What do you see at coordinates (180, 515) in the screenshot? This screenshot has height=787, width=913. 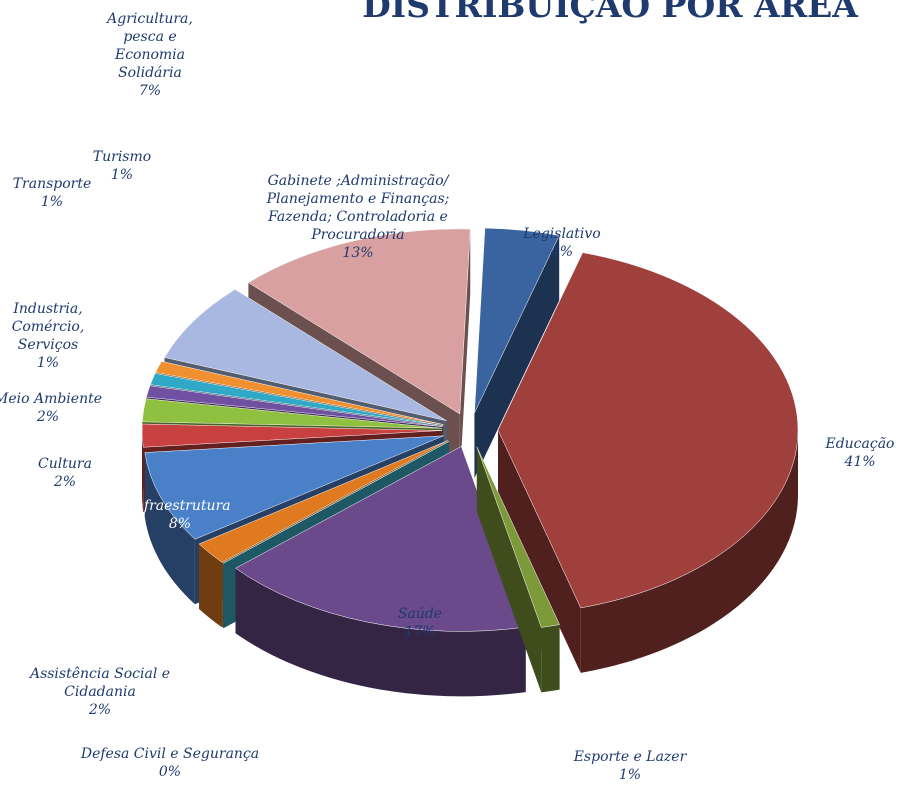 I see `slice-label: Infraestrutura 8%` at bounding box center [180, 515].